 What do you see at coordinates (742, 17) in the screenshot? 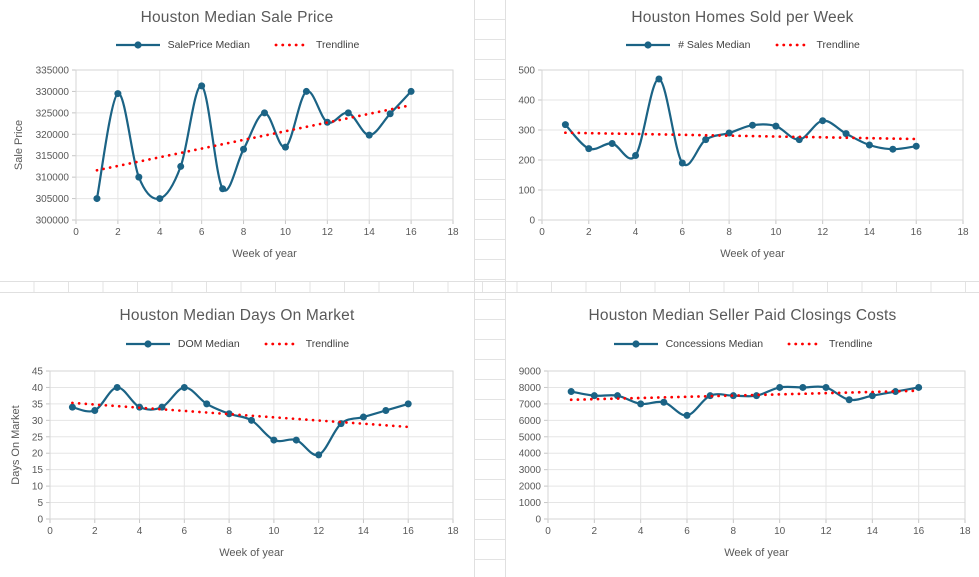
I see `chart-title: Houston Homes Sold per Week` at bounding box center [742, 17].